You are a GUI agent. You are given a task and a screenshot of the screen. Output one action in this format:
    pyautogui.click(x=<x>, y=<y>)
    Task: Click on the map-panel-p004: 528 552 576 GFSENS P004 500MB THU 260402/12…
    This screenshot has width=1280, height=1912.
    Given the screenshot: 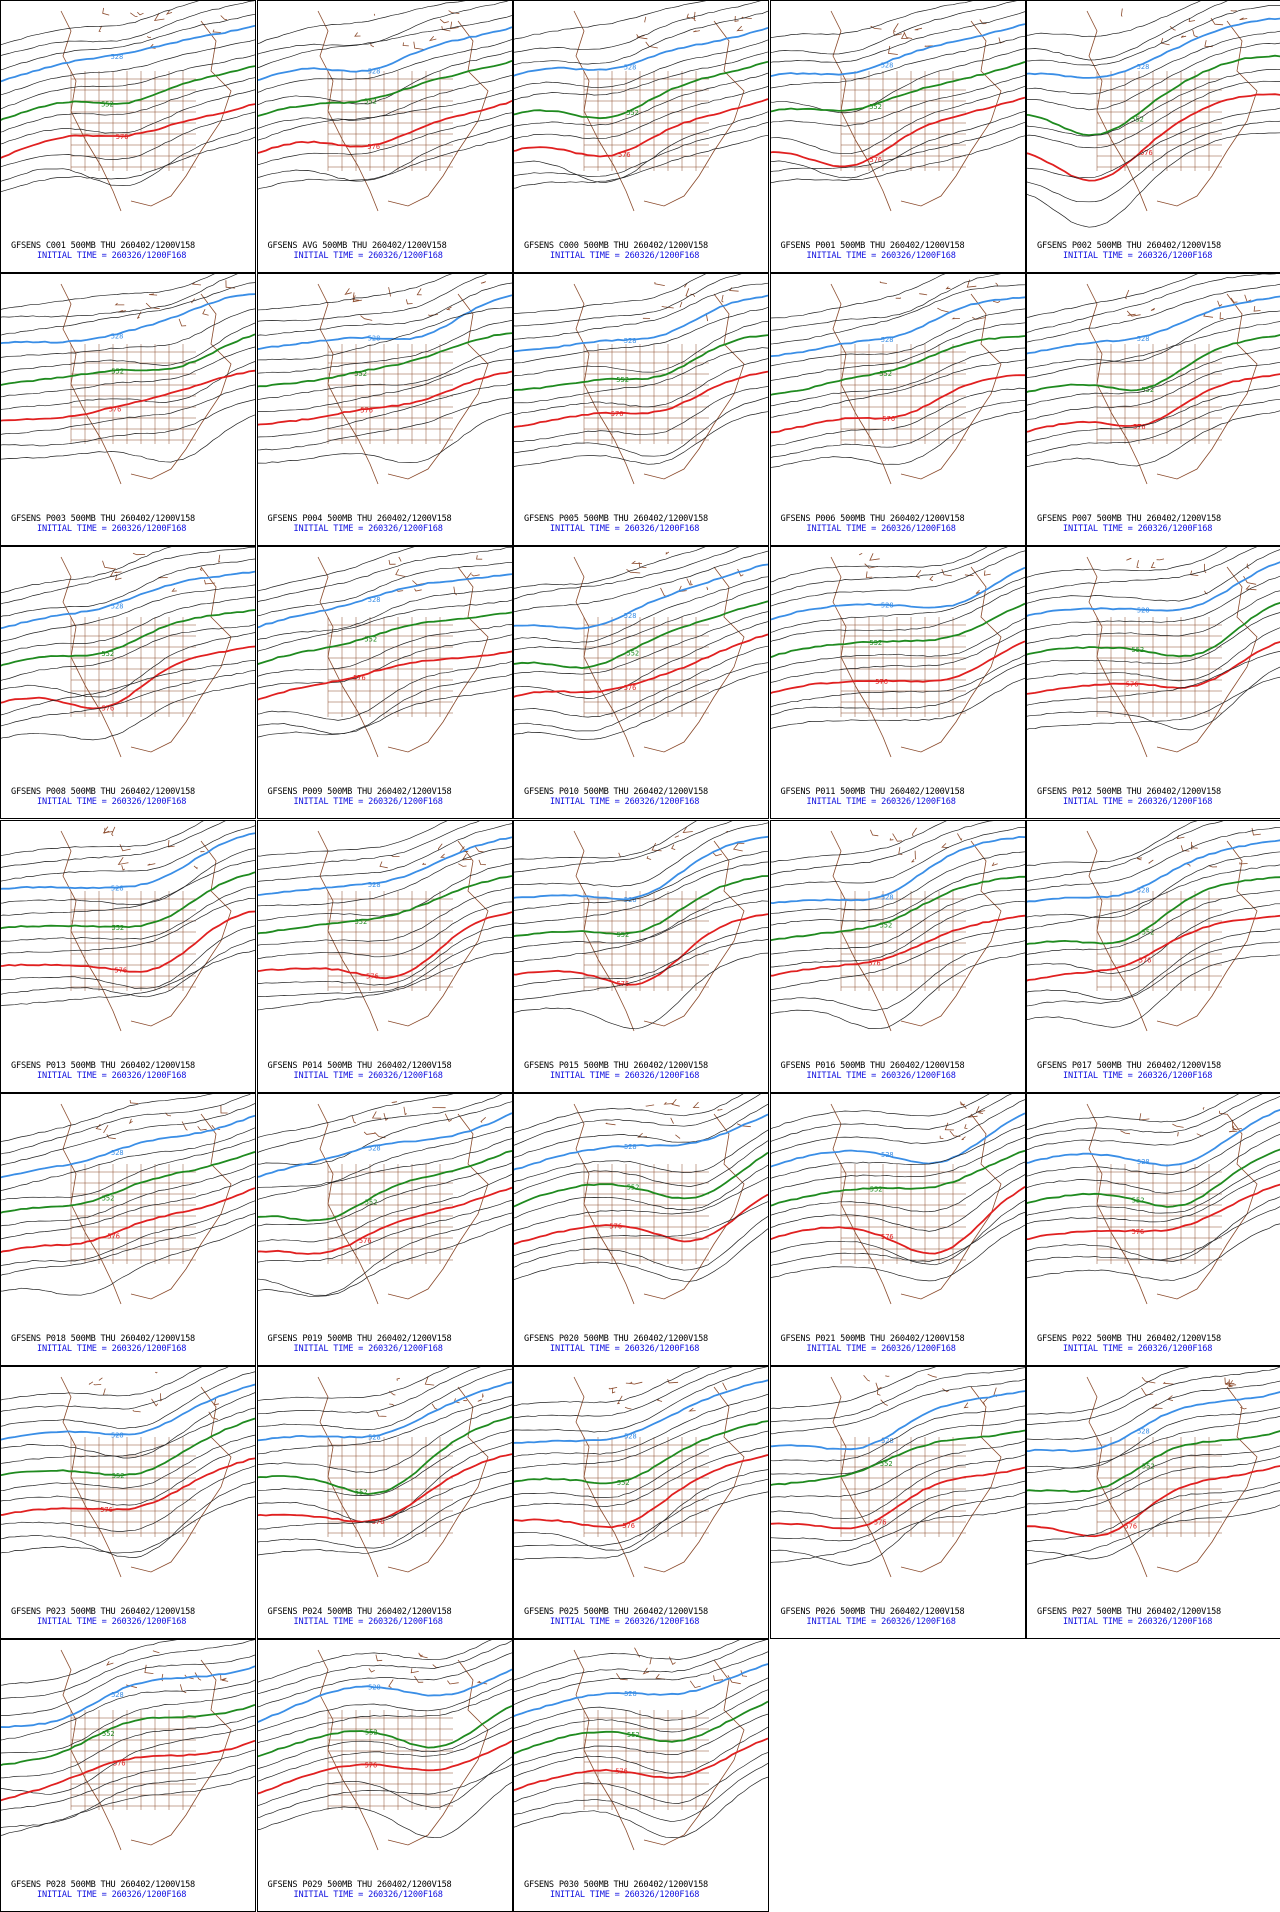 What is the action you would take?
    pyautogui.click(x=384, y=410)
    